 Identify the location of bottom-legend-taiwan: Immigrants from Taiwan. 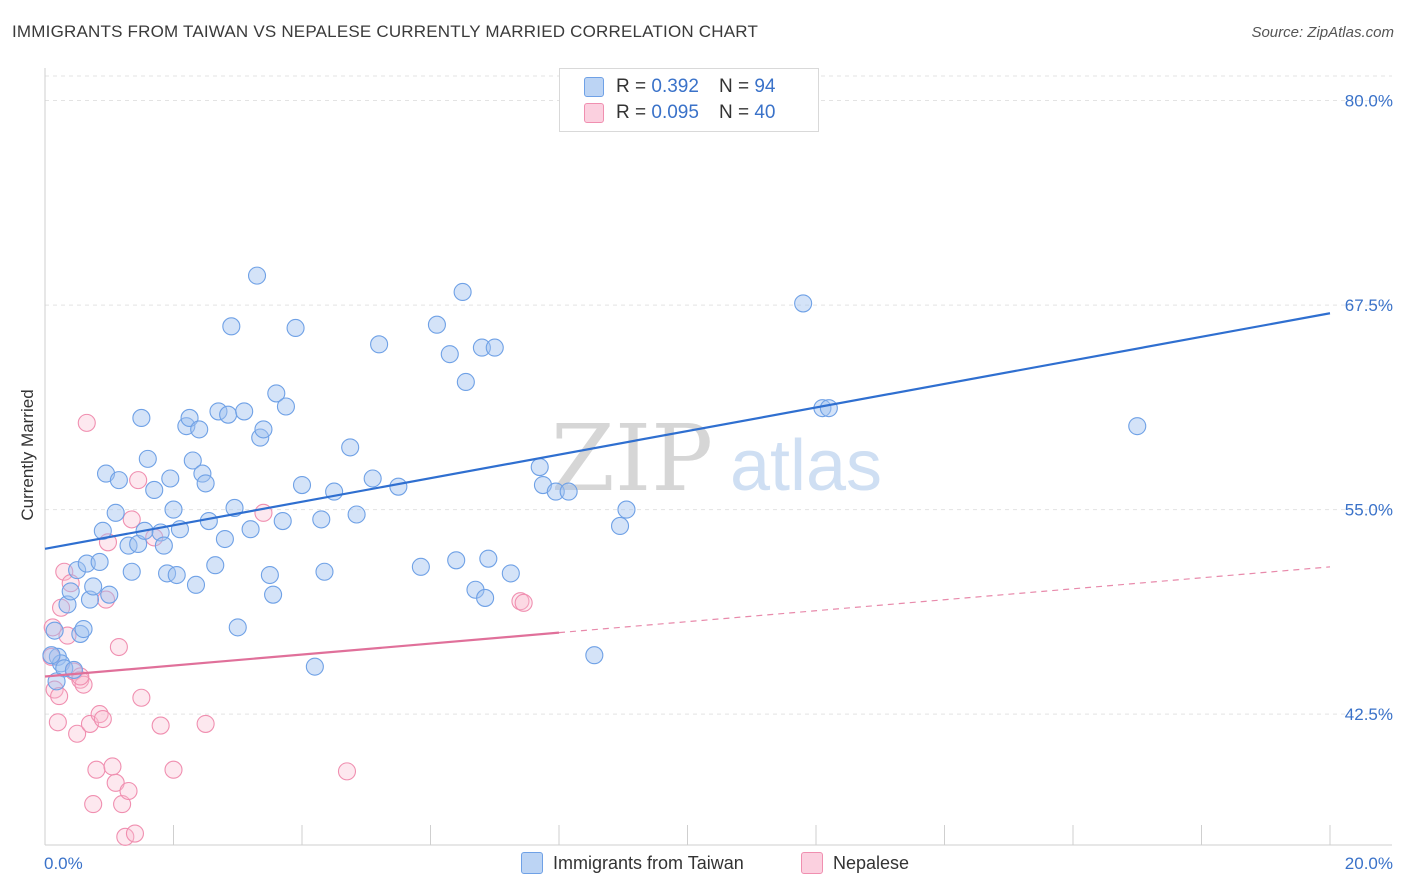
(632, 863).